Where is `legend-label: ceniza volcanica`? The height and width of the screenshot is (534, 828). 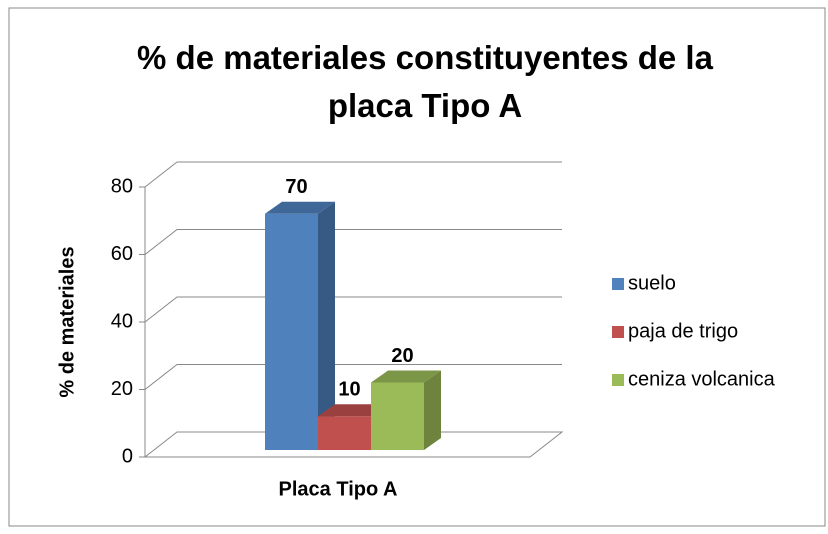 legend-label: ceniza volcanica is located at coordinates (702, 379).